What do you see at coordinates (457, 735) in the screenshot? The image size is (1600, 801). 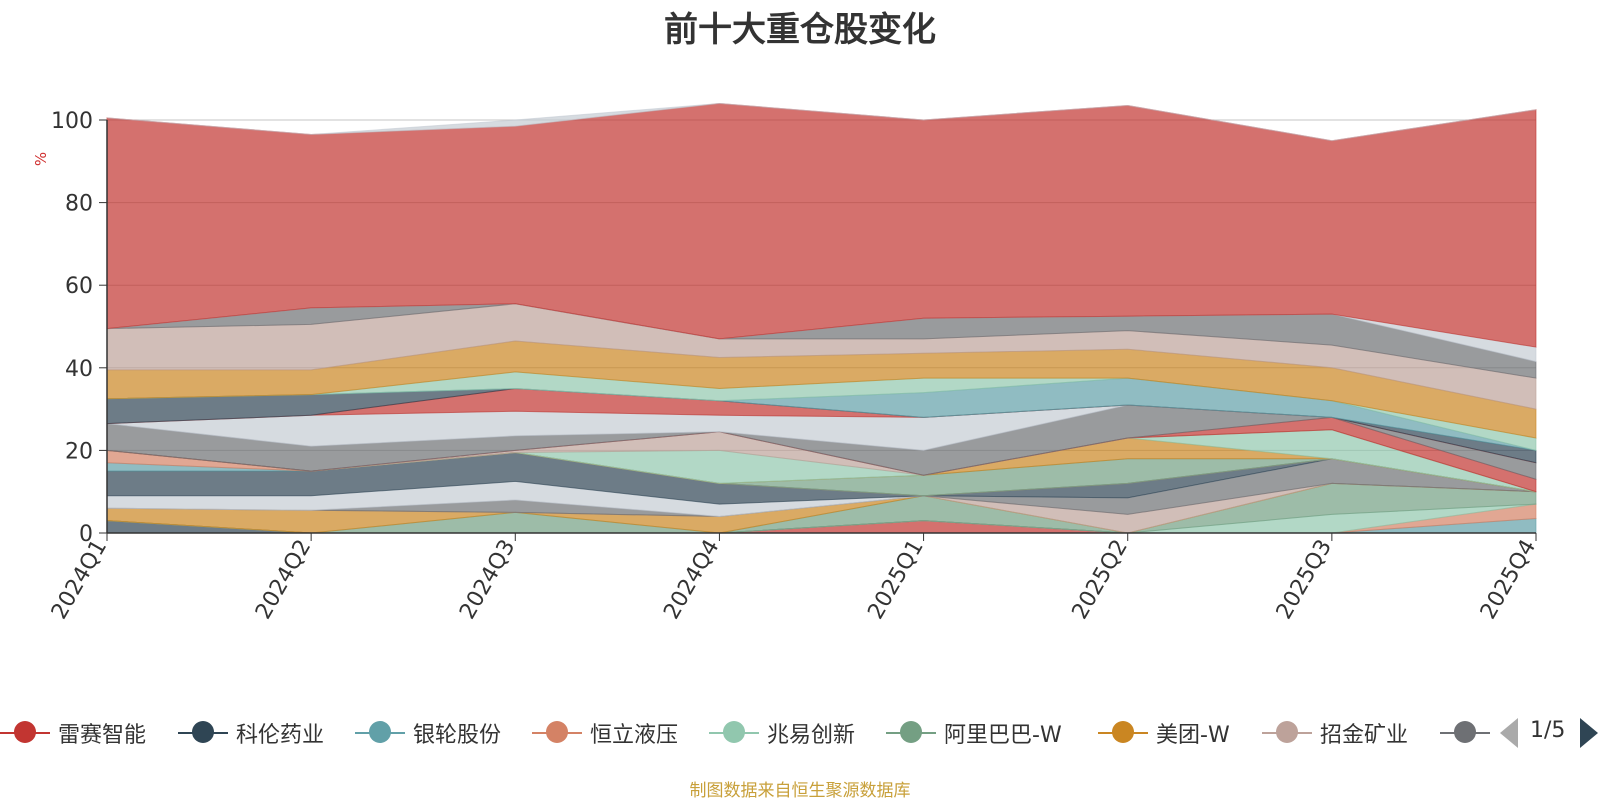 I see `legend-label: 银轮股份` at bounding box center [457, 735].